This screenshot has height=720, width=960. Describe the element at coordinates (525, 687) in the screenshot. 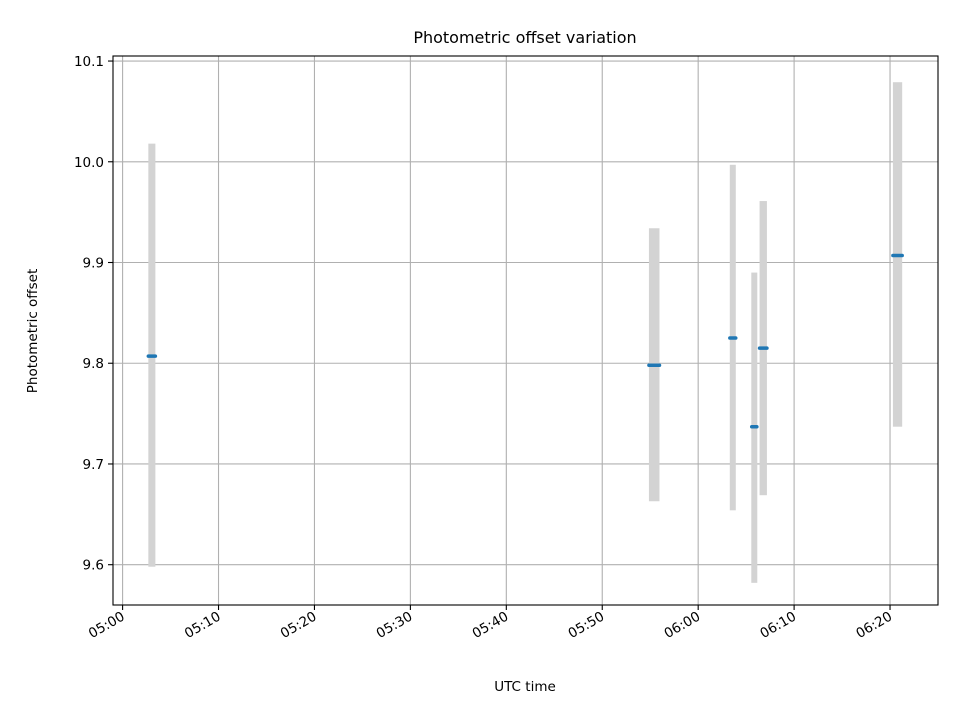

I see `x-axis-label: UTC time` at that location.